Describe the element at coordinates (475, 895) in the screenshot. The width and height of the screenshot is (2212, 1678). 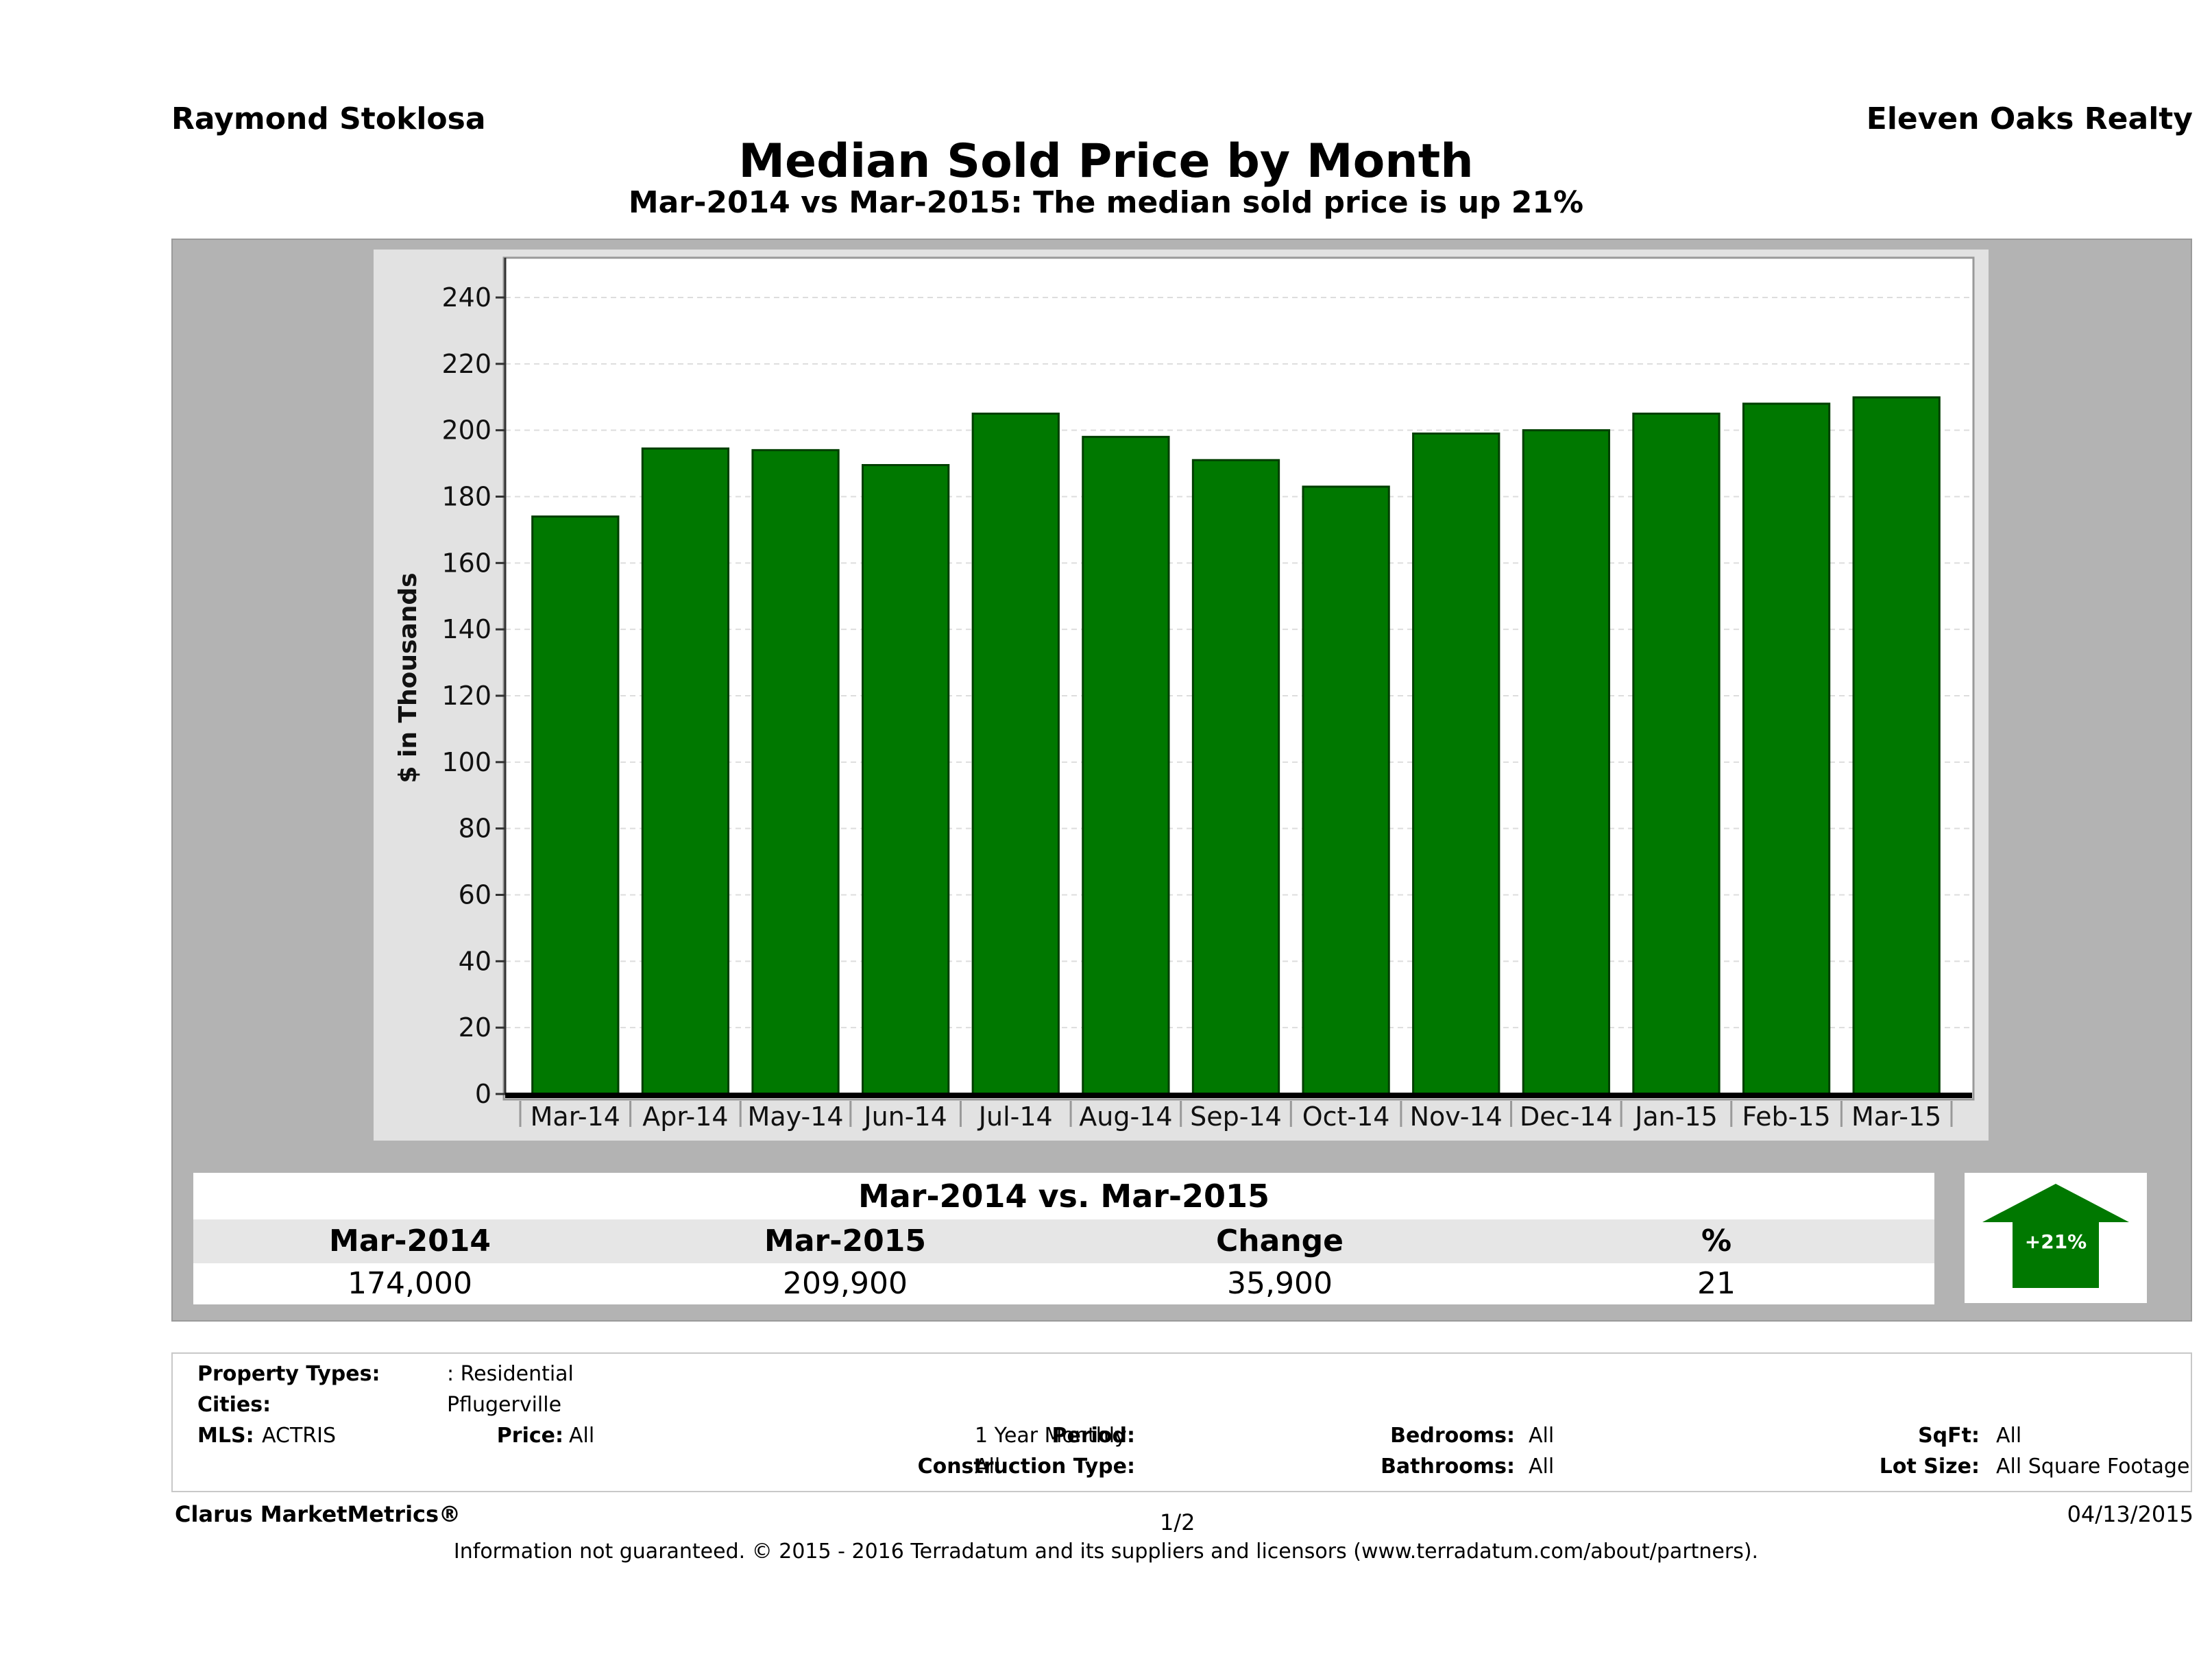
I see `y-tick-label: 60` at that location.